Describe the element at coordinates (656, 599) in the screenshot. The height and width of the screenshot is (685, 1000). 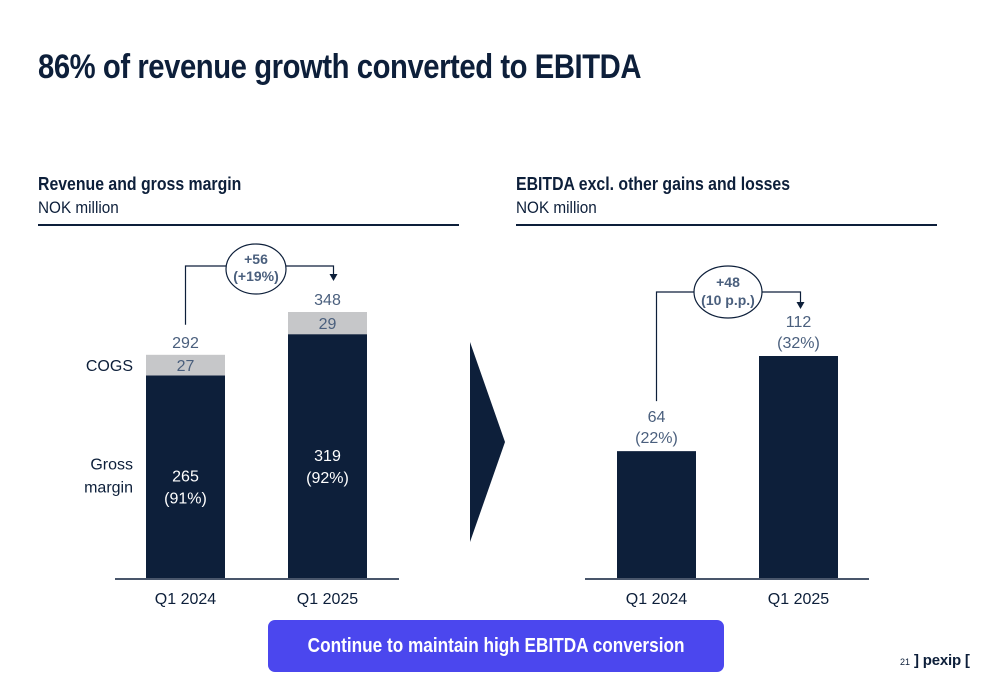
I see `ebitda-category-tick: Q1 2024` at that location.